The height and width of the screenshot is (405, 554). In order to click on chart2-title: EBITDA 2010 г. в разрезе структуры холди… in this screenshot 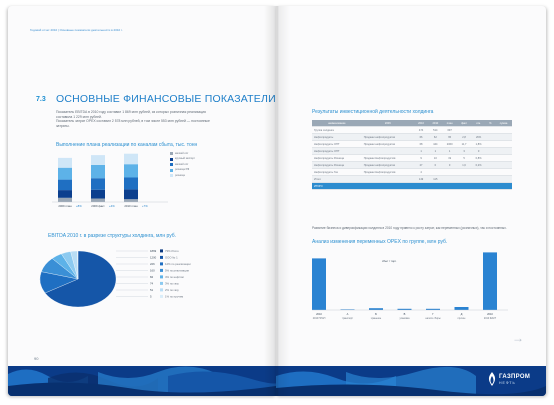, I will do `click(112, 236)`.